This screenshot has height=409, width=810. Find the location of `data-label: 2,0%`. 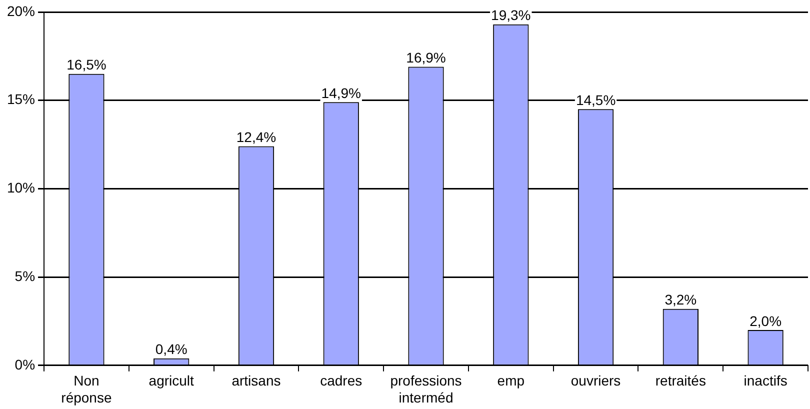

data-label: 2,0% is located at coordinates (766, 320).